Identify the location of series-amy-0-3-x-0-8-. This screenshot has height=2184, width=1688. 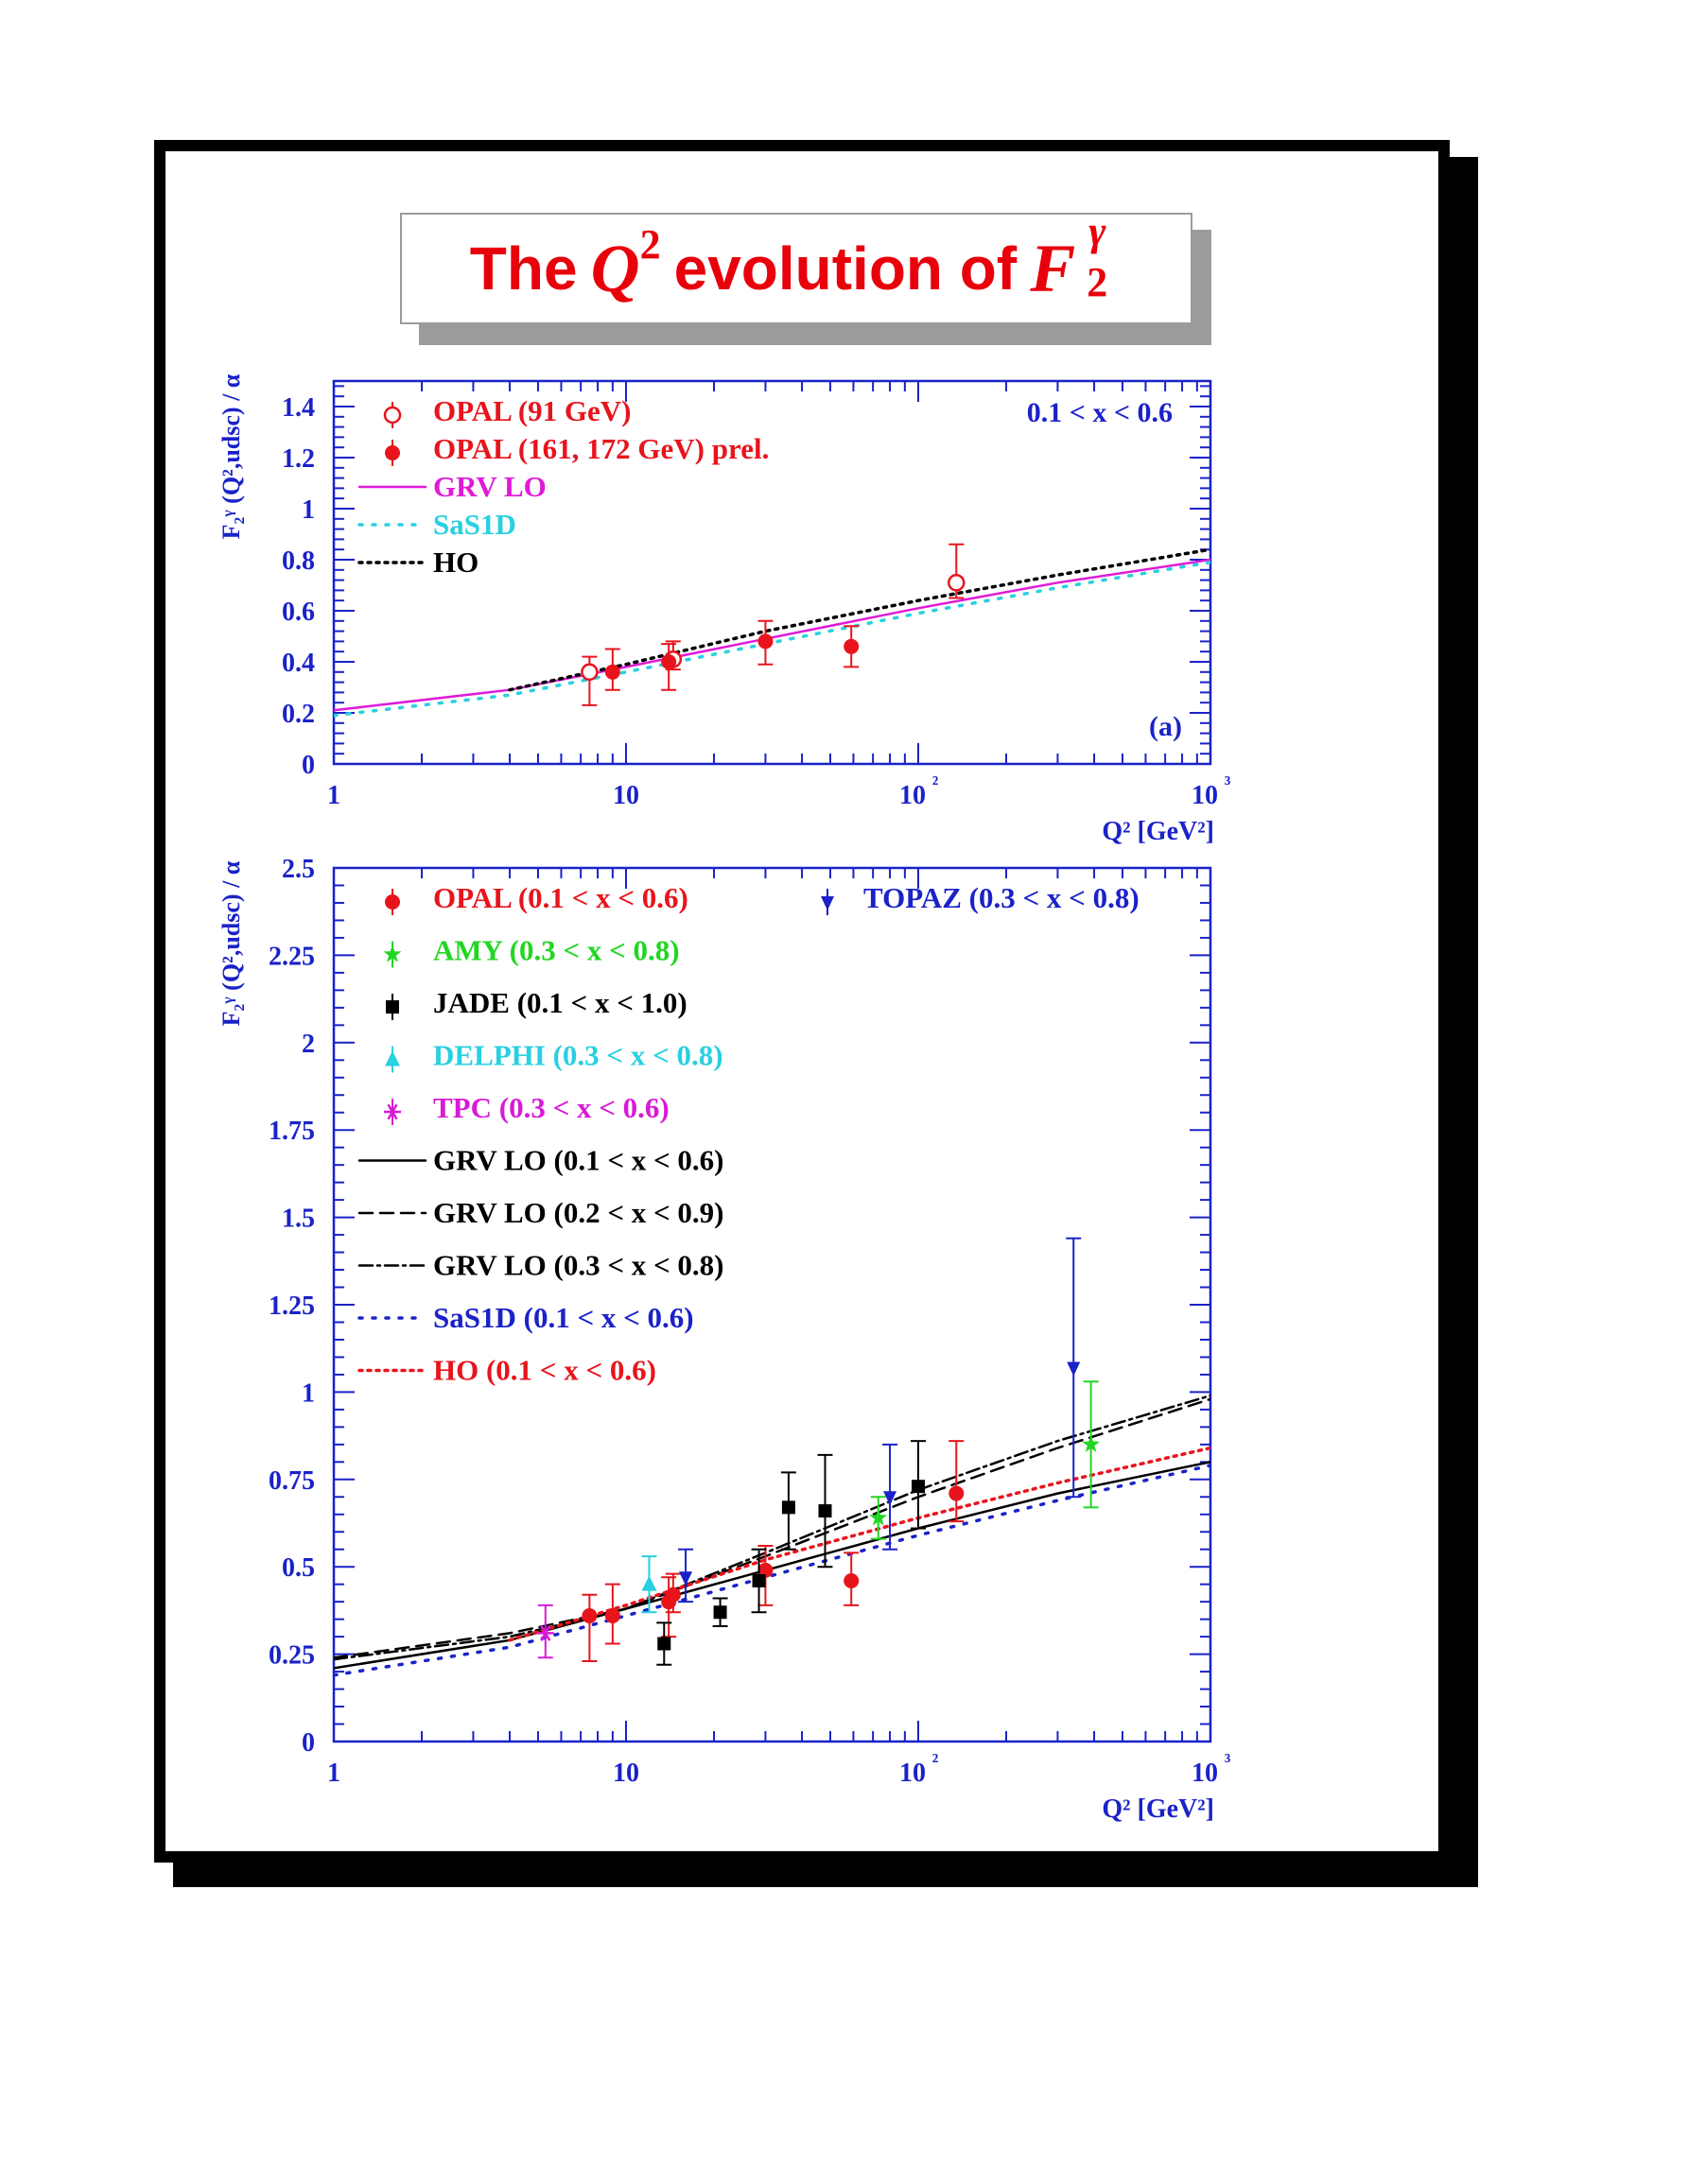
(985, 1460).